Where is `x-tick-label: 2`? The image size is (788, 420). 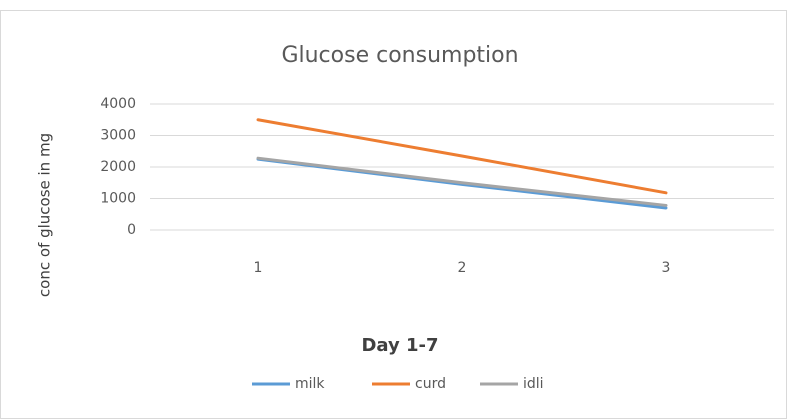 x-tick-label: 2 is located at coordinates (462, 268).